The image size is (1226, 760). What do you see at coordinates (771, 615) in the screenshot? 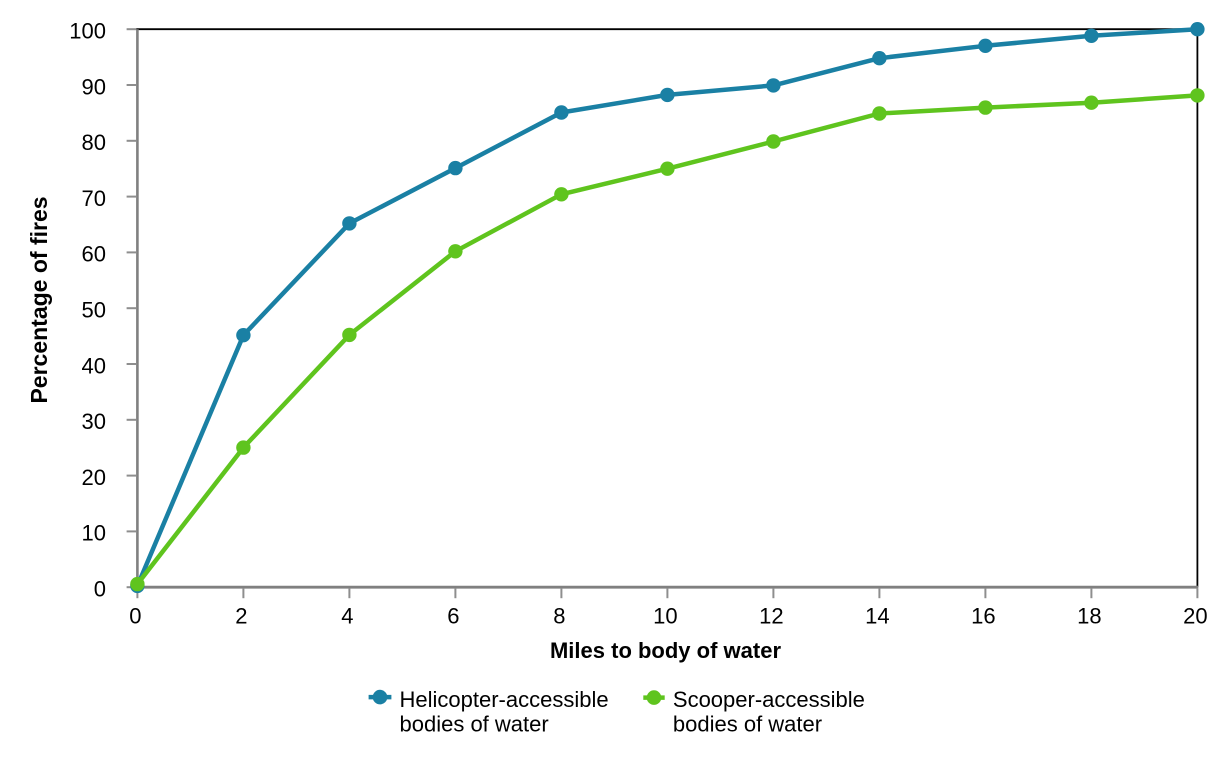
I see `svg-text: 12` at bounding box center [771, 615].